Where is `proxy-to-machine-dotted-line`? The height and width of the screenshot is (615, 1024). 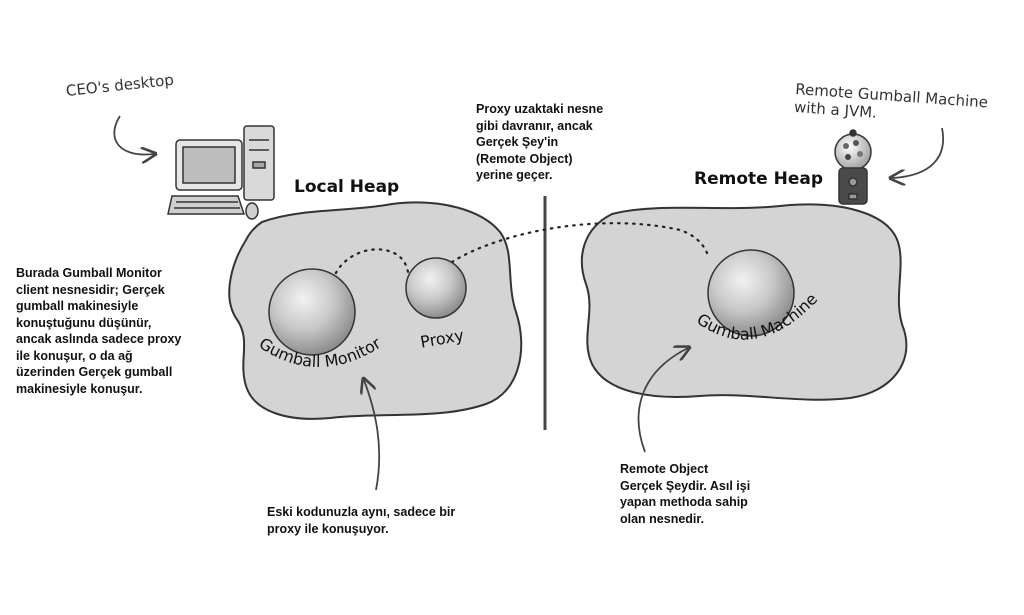
proxy-to-machine-dotted-line is located at coordinates (580, 243).